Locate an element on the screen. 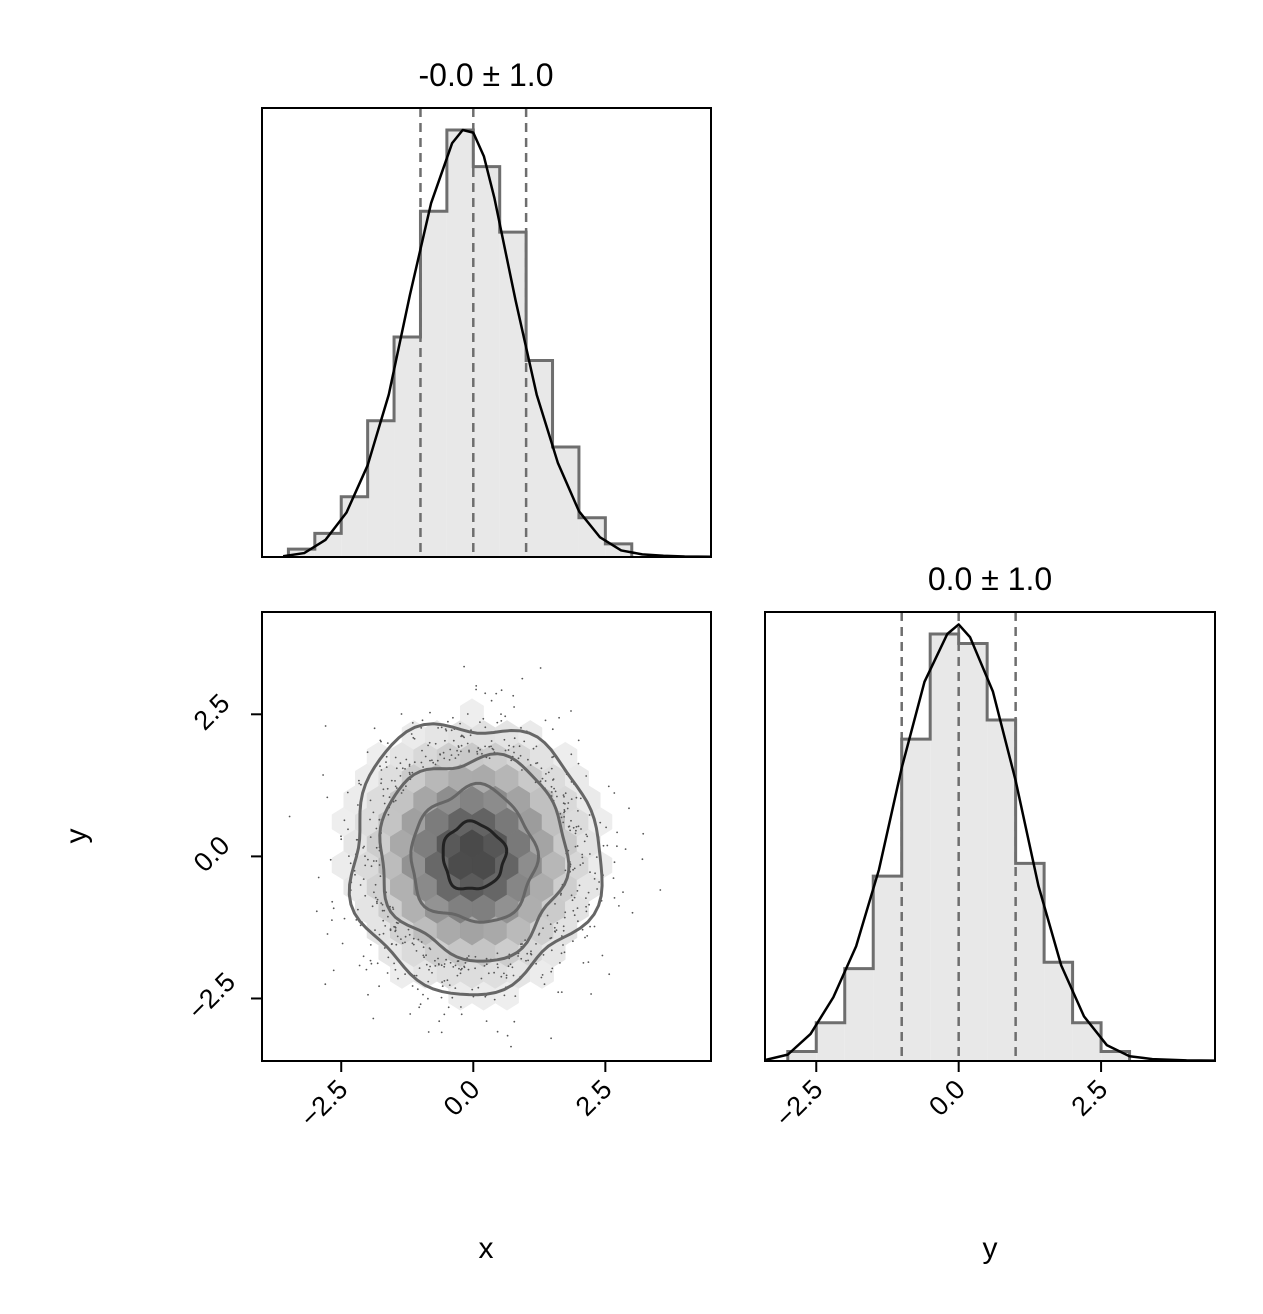  joint-x-tick-label: 2.5 is located at coordinates (594, 1098).